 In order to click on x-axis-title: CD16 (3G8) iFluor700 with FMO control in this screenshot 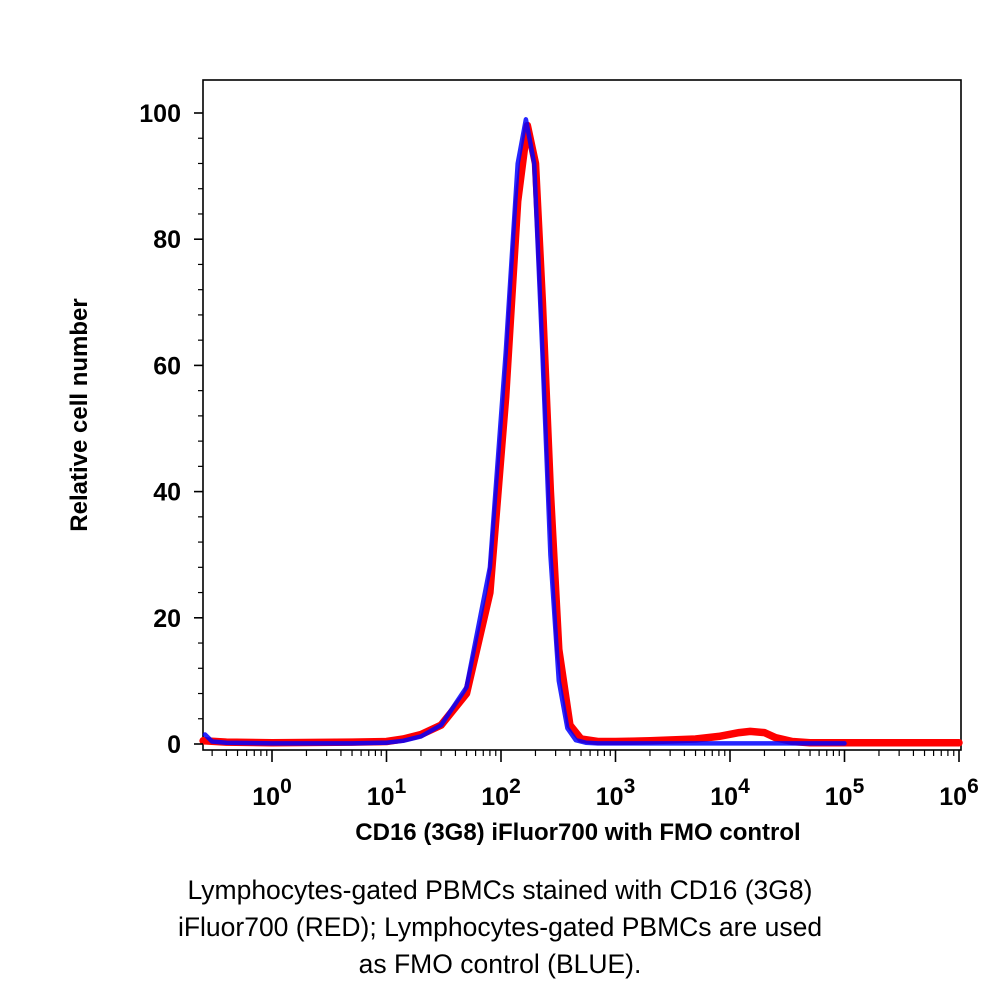, I will do `click(577, 832)`.